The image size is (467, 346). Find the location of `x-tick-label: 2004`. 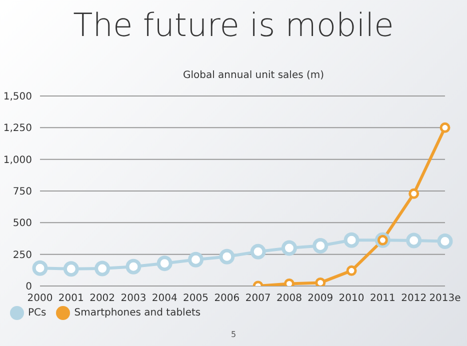

x-tick-label: 2004 is located at coordinates (165, 298).